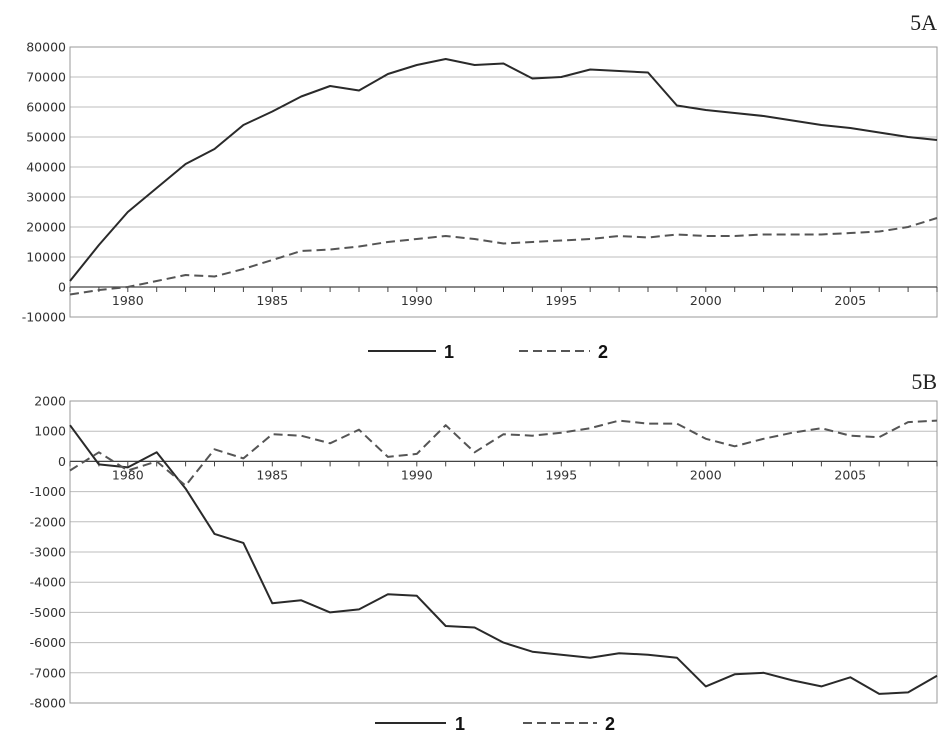 This screenshot has width=941, height=737. Describe the element at coordinates (46, 77) in the screenshot. I see `y-tick-label: 70000` at that location.